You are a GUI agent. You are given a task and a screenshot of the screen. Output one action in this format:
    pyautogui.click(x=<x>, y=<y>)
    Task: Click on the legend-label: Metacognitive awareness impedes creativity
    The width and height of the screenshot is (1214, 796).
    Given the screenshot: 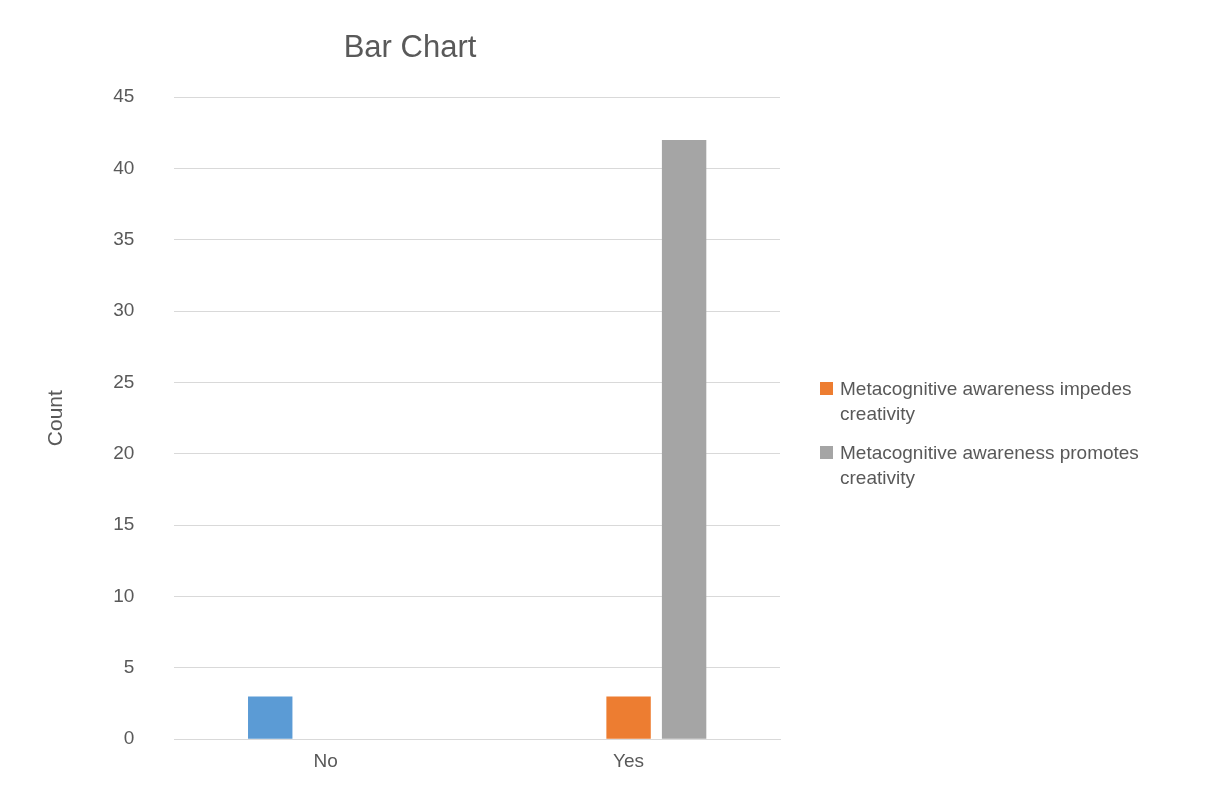 What is the action you would take?
    pyautogui.click(x=986, y=401)
    